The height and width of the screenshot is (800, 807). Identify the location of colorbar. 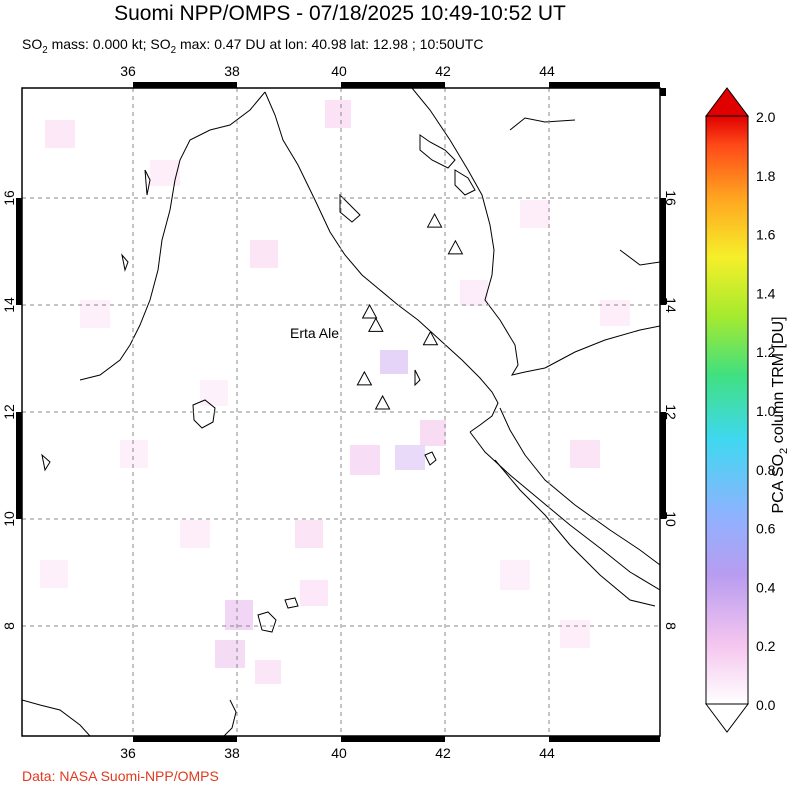
(727, 410).